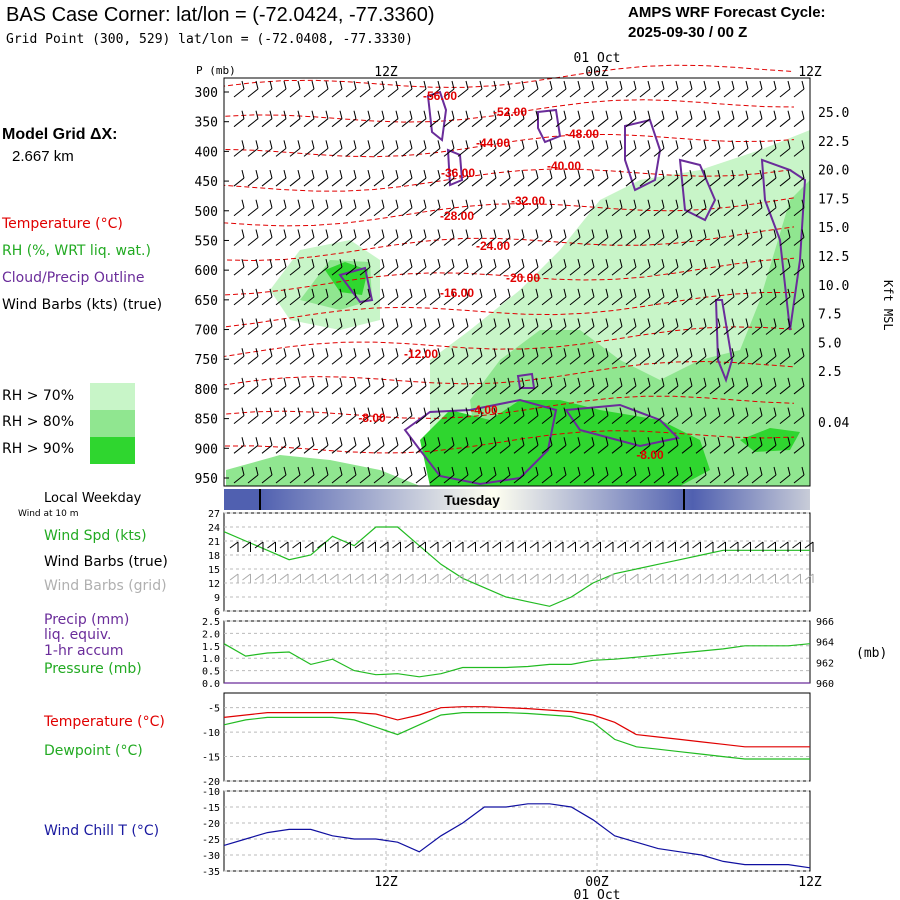 The image size is (900, 900). What do you see at coordinates (38, 396) in the screenshot?
I see `rh70-label: RH > 70%` at bounding box center [38, 396].